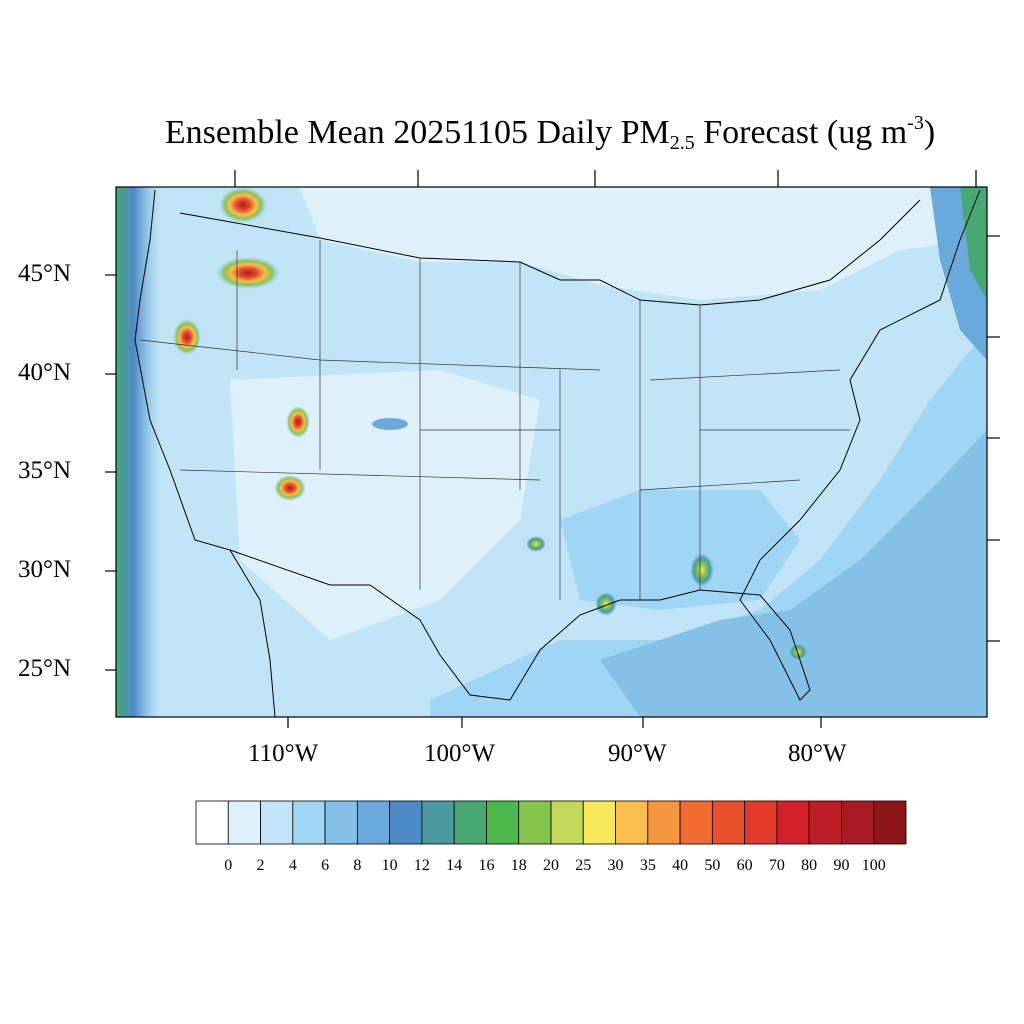 The image size is (1024, 1024). What do you see at coordinates (248, 273) in the screenshot?
I see `hotspot-idaho` at bounding box center [248, 273].